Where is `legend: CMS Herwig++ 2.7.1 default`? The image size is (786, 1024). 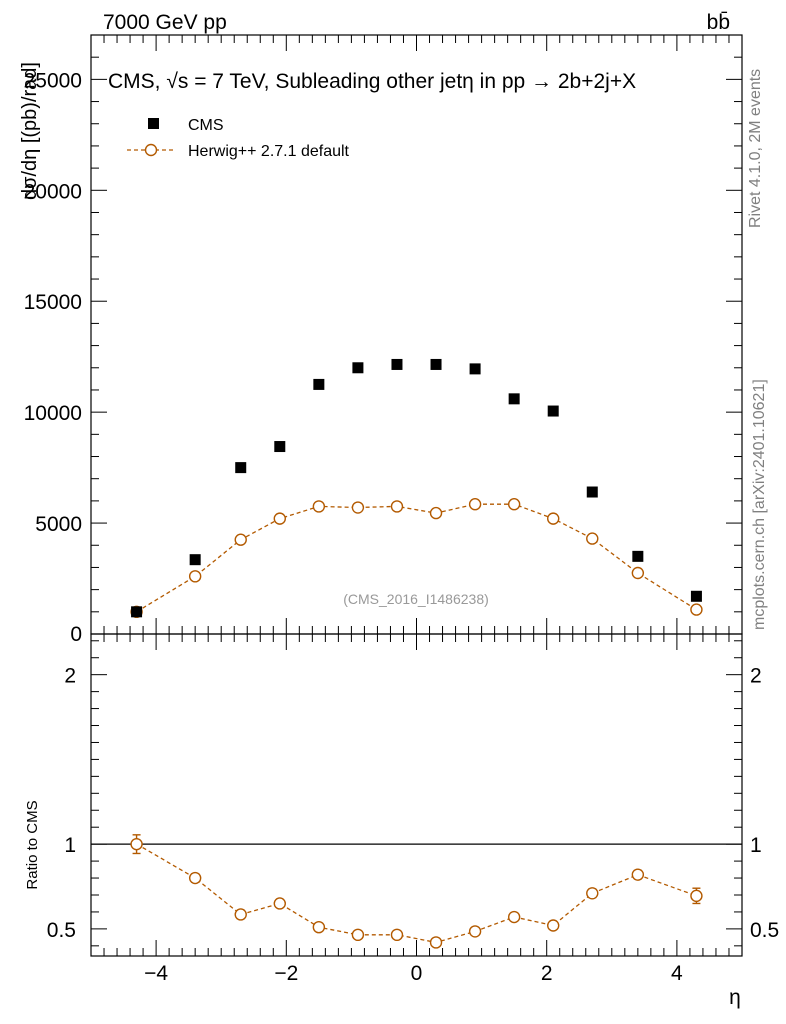
legend: CMS Herwig++ 2.7.1 default is located at coordinates (238, 138).